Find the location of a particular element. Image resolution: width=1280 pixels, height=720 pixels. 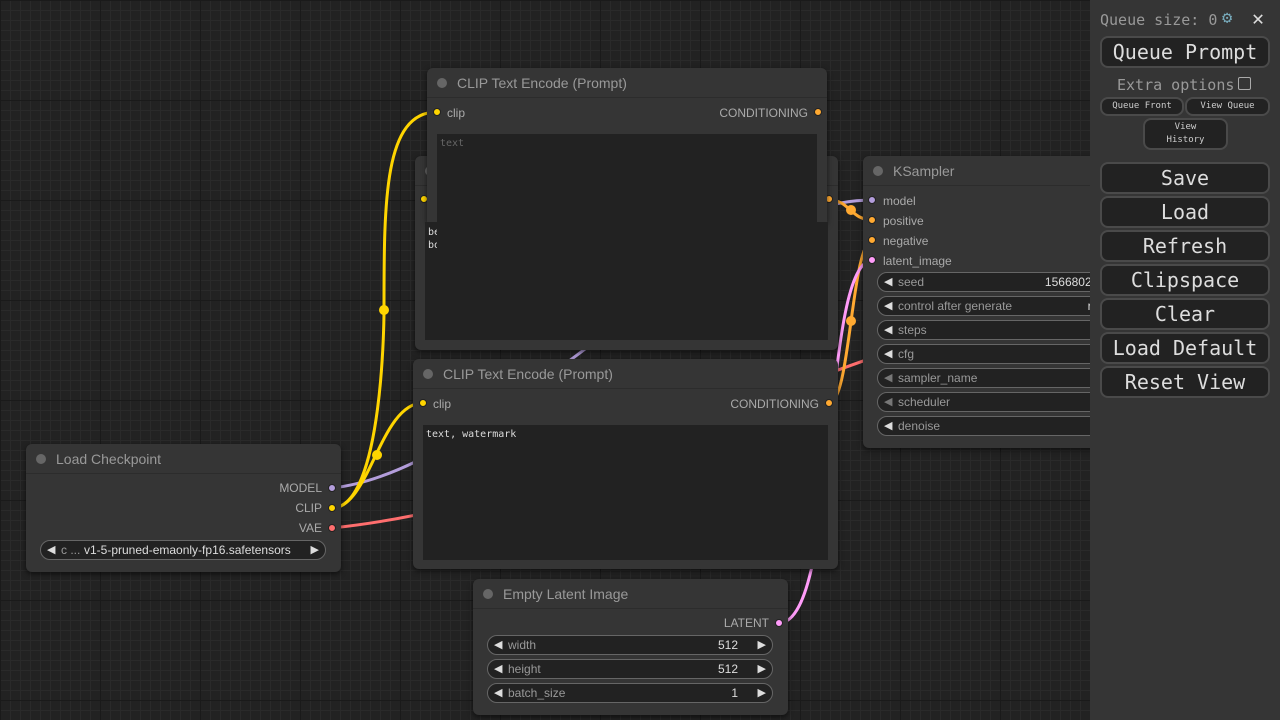

cfg-widget: ◀ cfg is located at coordinates (1007, 354).